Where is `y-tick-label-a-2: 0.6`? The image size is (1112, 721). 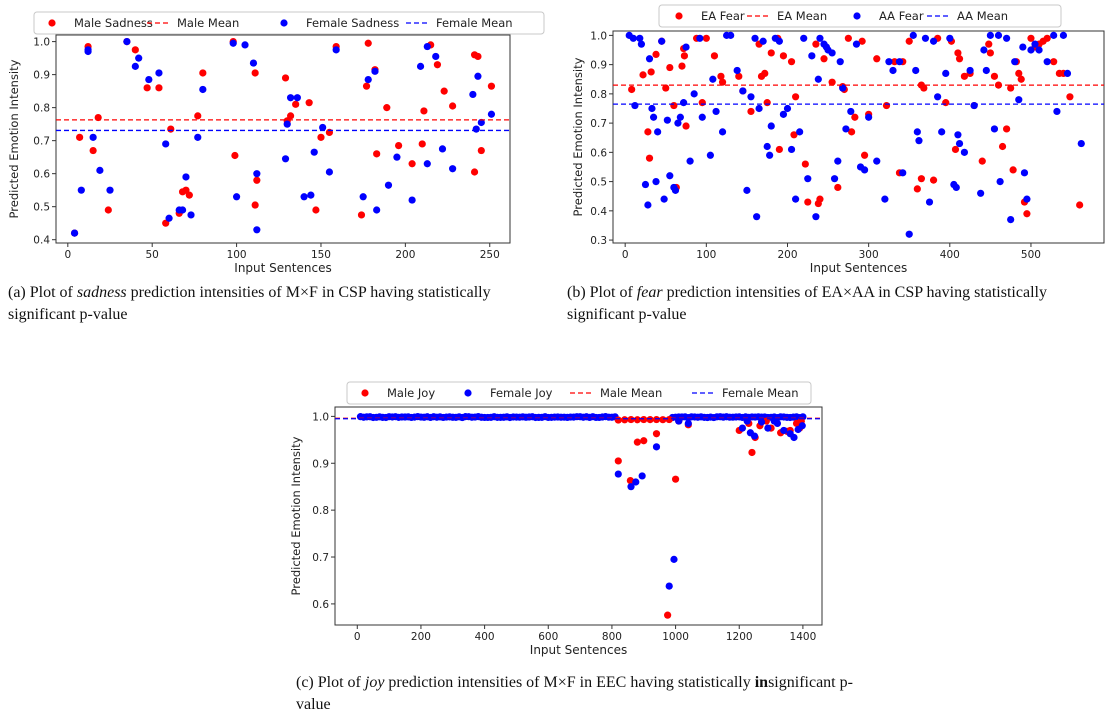
y-tick-label-a-2: 0.6 is located at coordinates (41, 175).